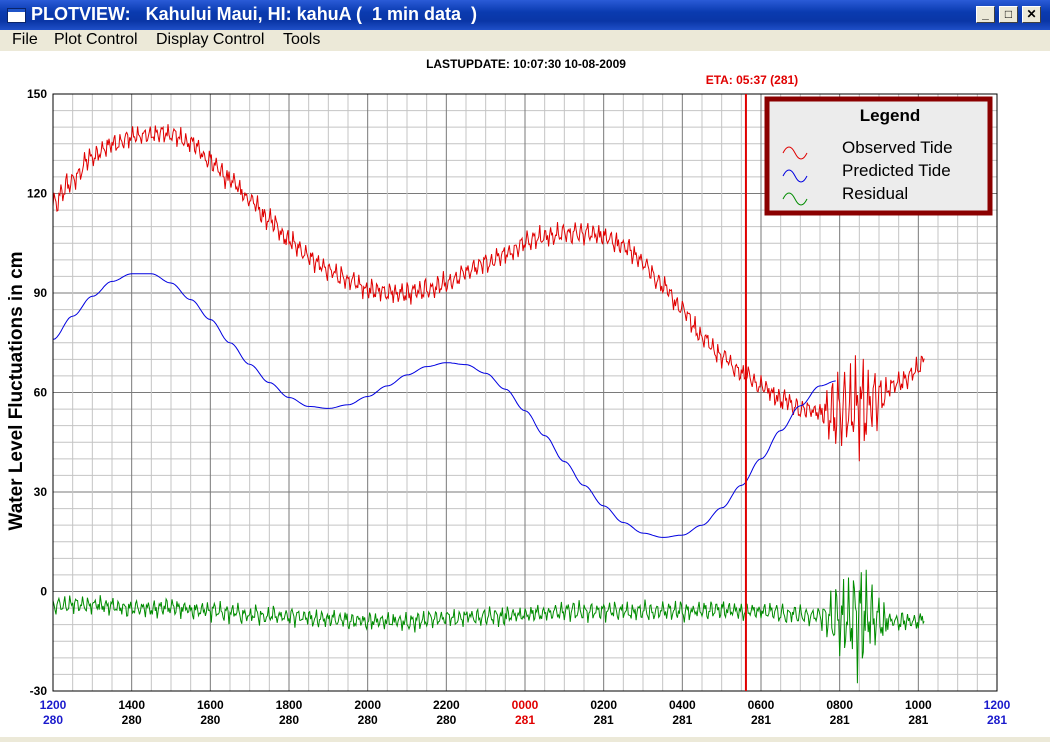 The image size is (1050, 742). I want to click on eta-label: ETA: 05:37 (281), so click(752, 80).